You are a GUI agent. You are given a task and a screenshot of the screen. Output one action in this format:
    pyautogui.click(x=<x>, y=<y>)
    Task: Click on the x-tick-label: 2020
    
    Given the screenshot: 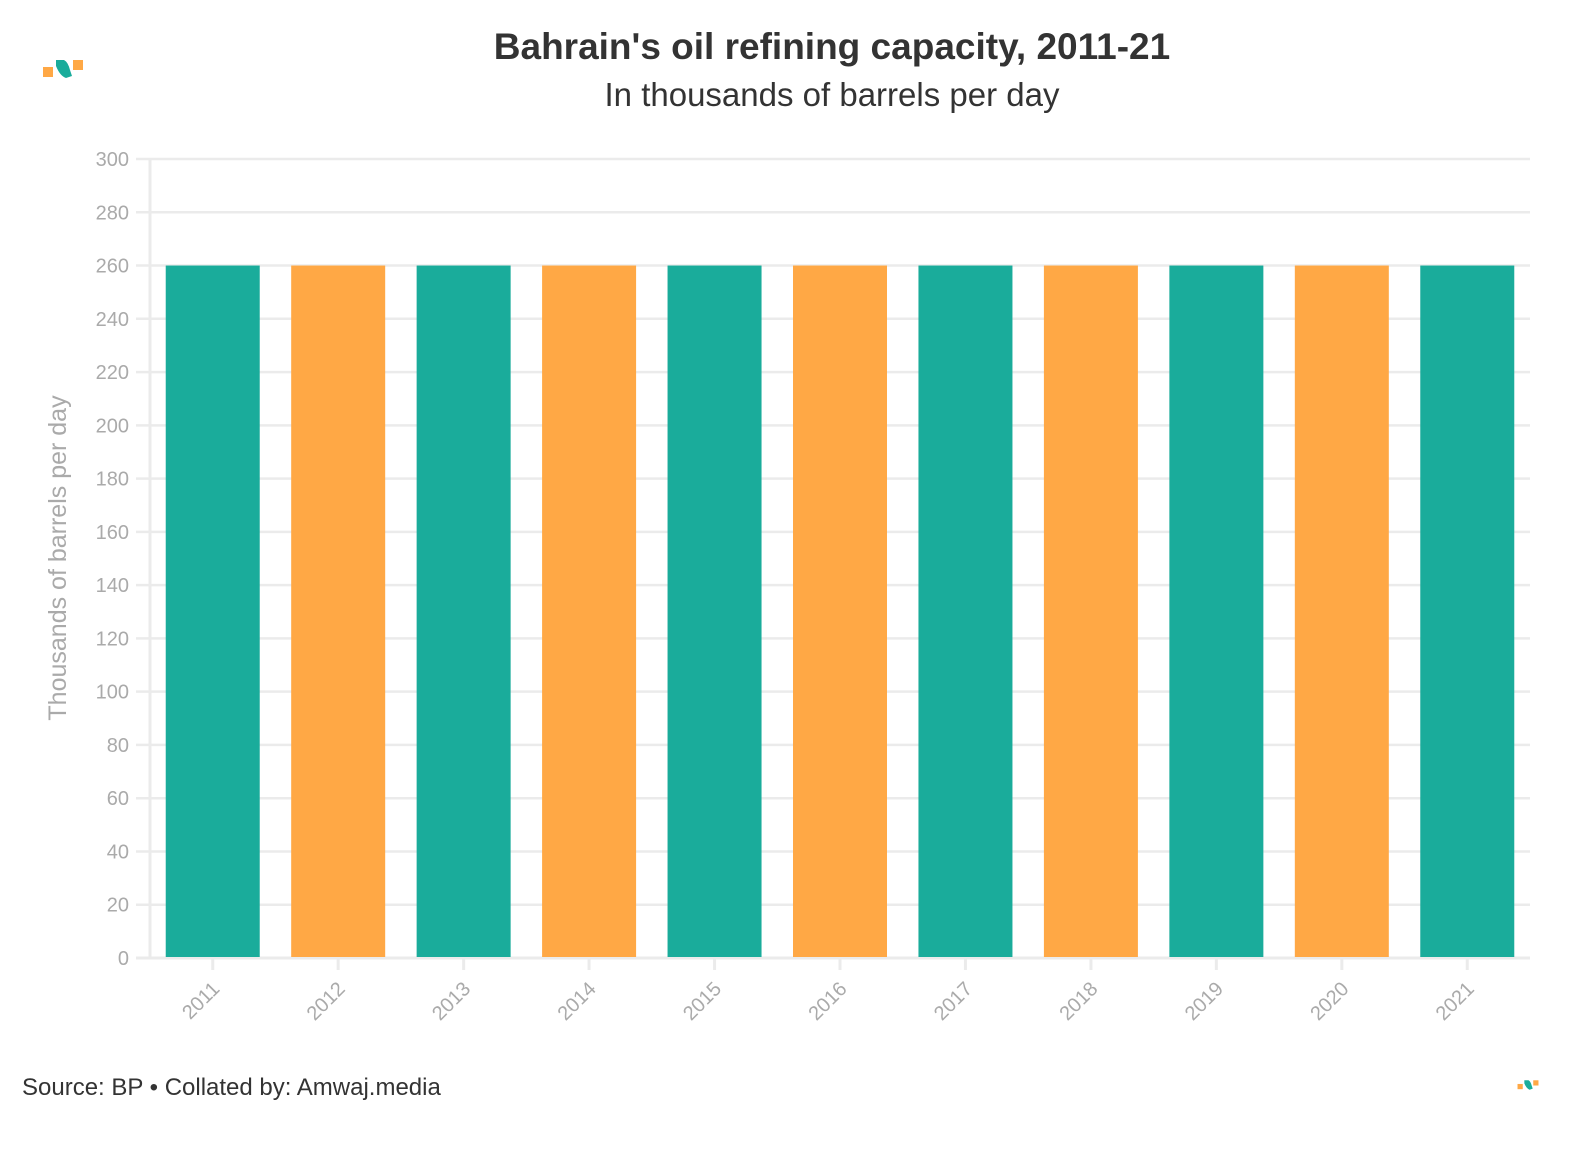 What is the action you would take?
    pyautogui.click(x=1329, y=1001)
    